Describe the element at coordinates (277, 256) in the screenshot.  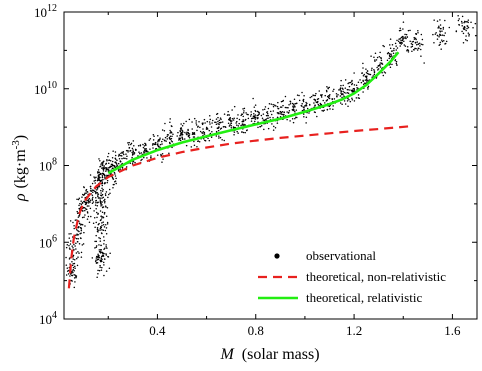
I see `legend-marker-observational` at that location.